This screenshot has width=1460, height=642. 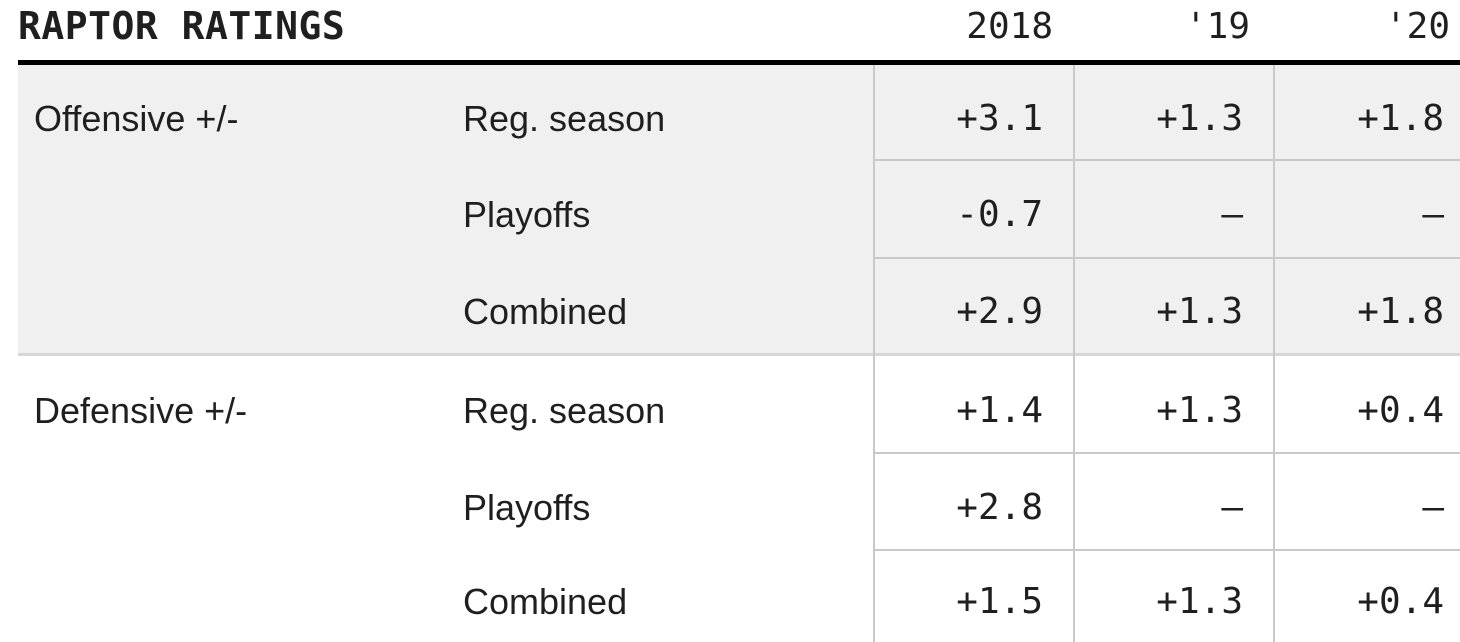 What do you see at coordinates (999, 118) in the screenshot?
I see `value-2018: +3.1` at bounding box center [999, 118].